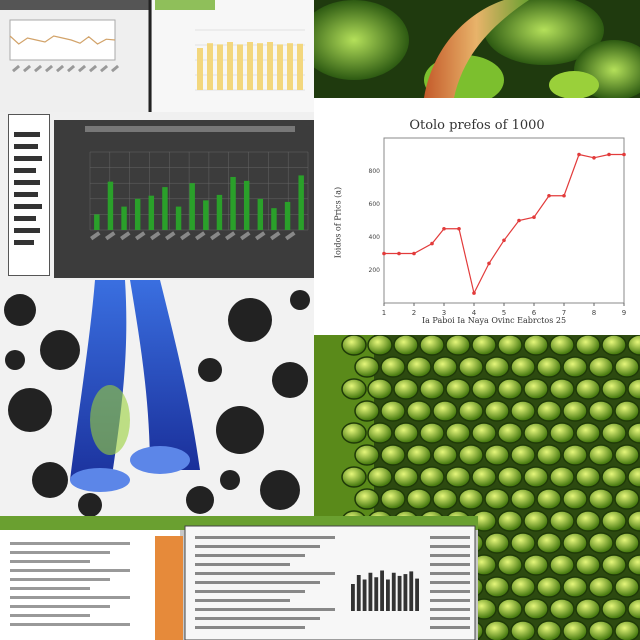 This screenshot has width=640, height=640. What do you see at coordinates (504, 220) in the screenshot?
I see `plot-frame` at bounding box center [504, 220].